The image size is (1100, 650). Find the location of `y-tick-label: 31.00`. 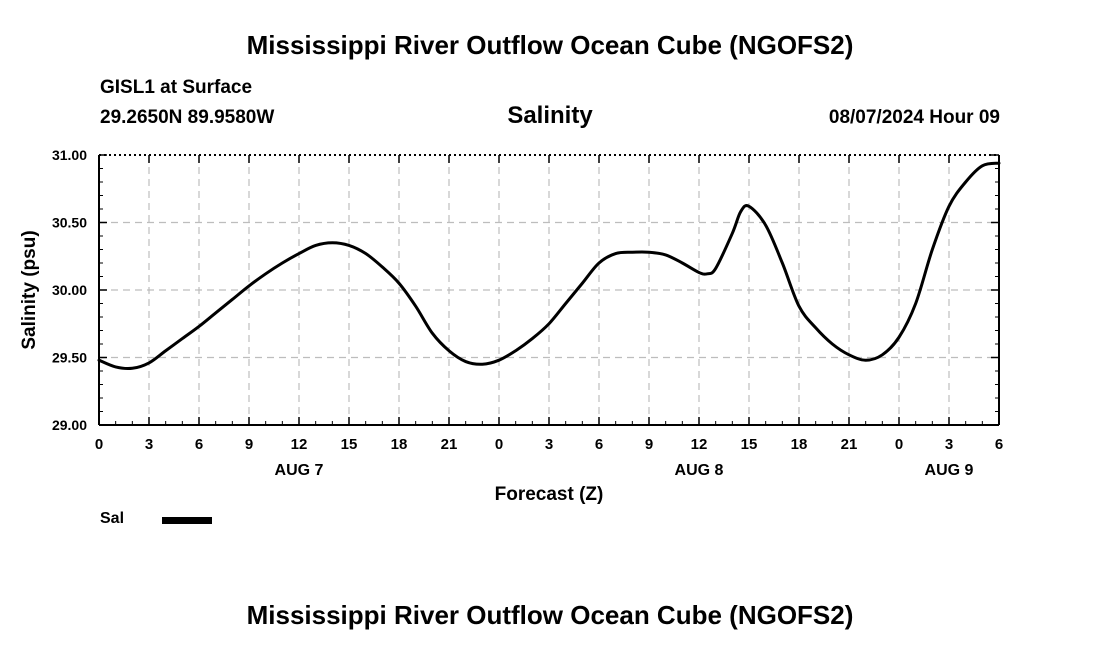

y-tick-label: 31.00 is located at coordinates (69, 155).